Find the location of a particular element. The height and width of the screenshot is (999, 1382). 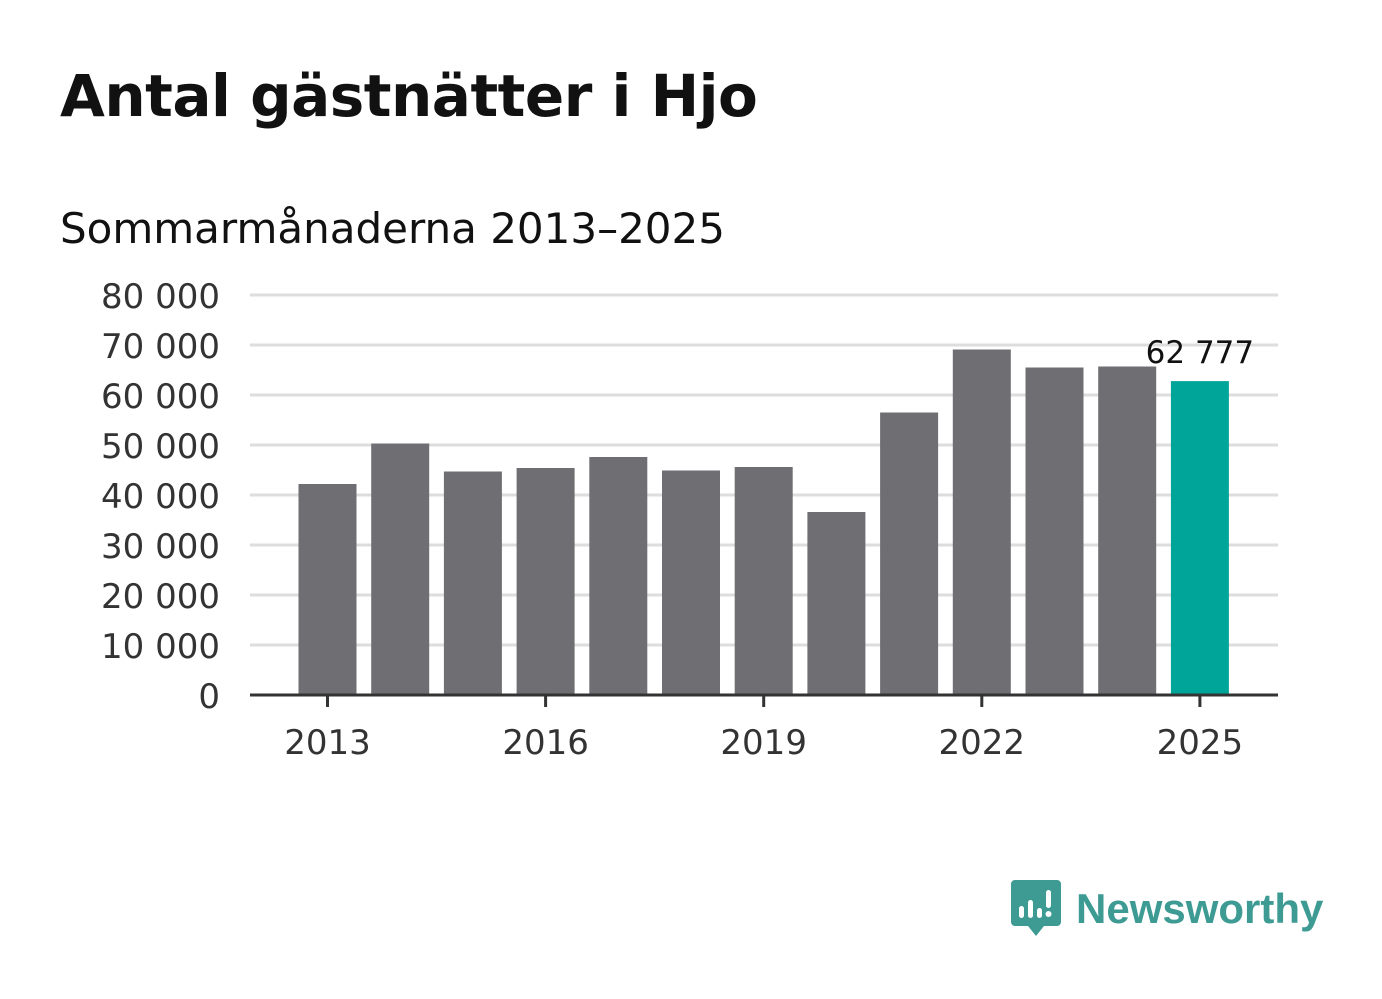

x-tick-label: 2022 is located at coordinates (982, 743).